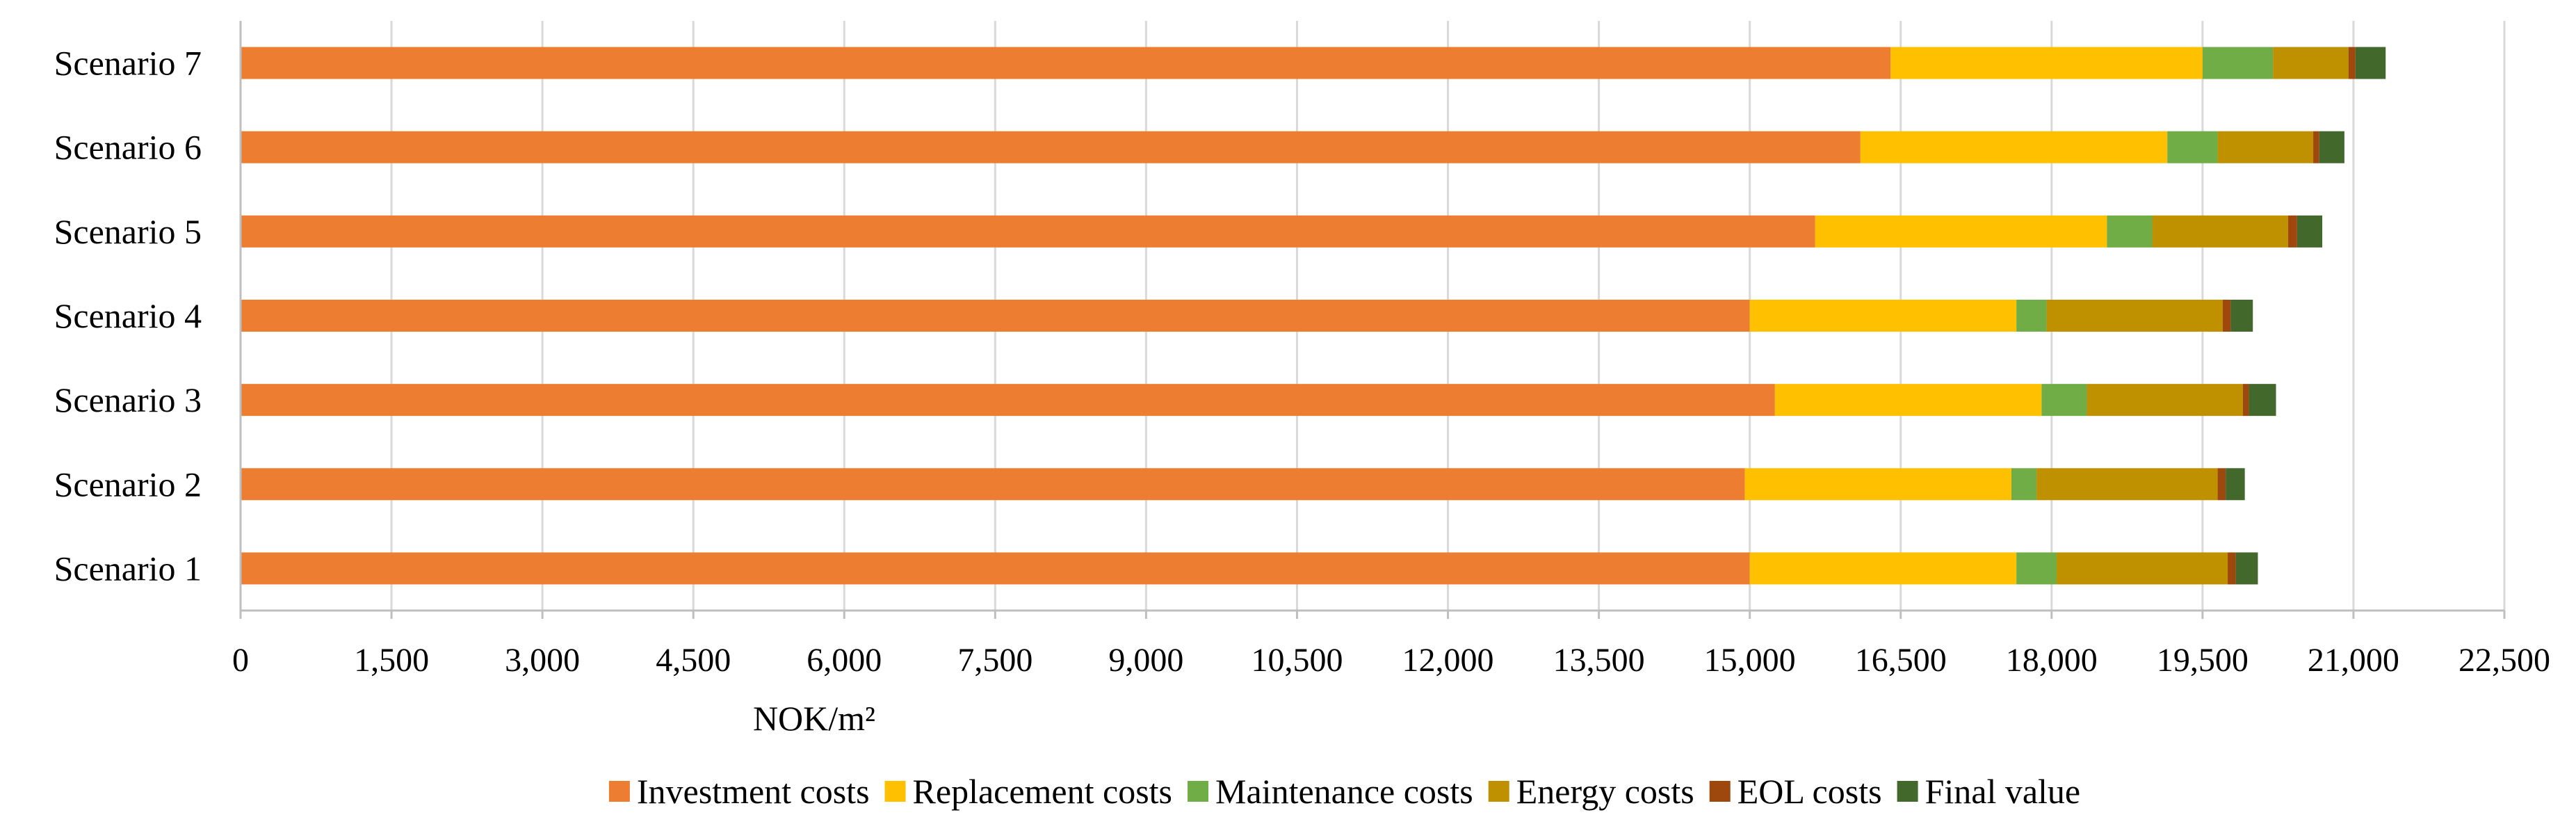 This screenshot has width=2576, height=840. I want to click on legend-swatch-energy-costs, so click(1498, 791).